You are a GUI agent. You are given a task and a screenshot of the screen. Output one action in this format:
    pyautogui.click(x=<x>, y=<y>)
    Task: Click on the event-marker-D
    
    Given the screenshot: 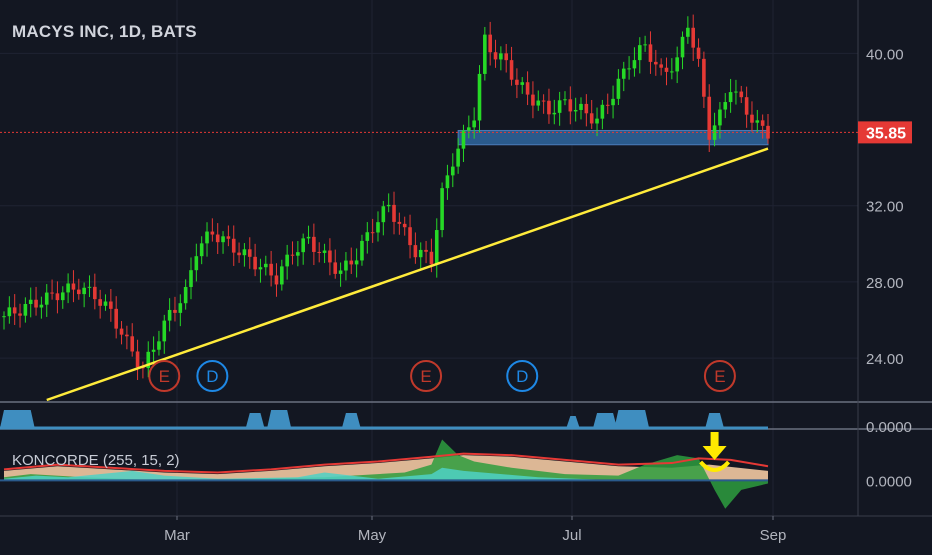 What is the action you would take?
    pyautogui.click(x=212, y=376)
    